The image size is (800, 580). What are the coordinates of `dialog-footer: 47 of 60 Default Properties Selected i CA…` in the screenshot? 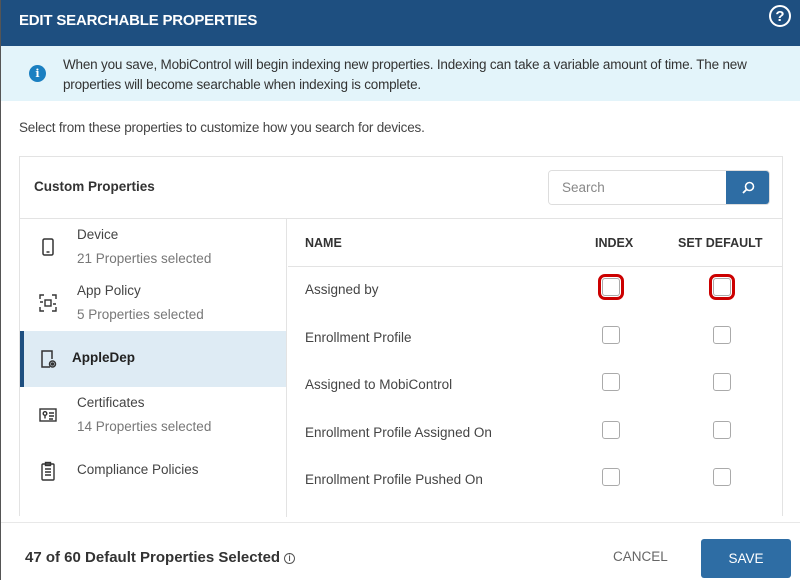 It's located at (400, 551).